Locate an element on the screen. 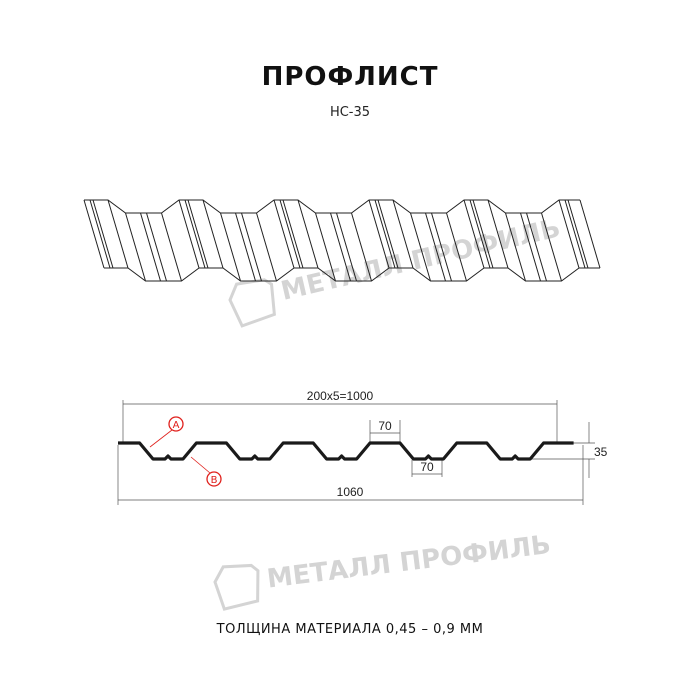 This screenshot has width=700, height=700. watermark-logo-1: МЕТАЛЛ ПРОФИЛЬ is located at coordinates (395, 270).